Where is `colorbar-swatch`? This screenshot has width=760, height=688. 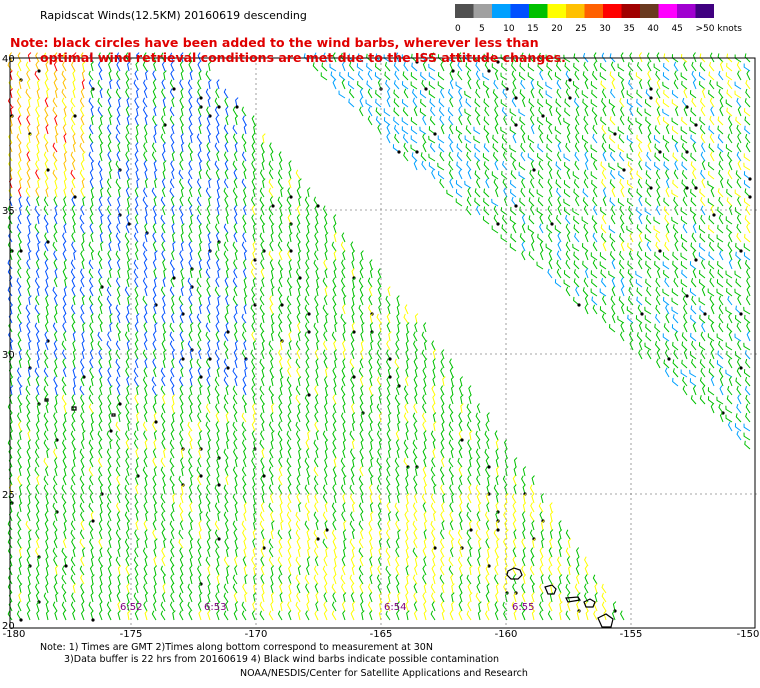 colorbar-swatch is located at coordinates (630, 11).